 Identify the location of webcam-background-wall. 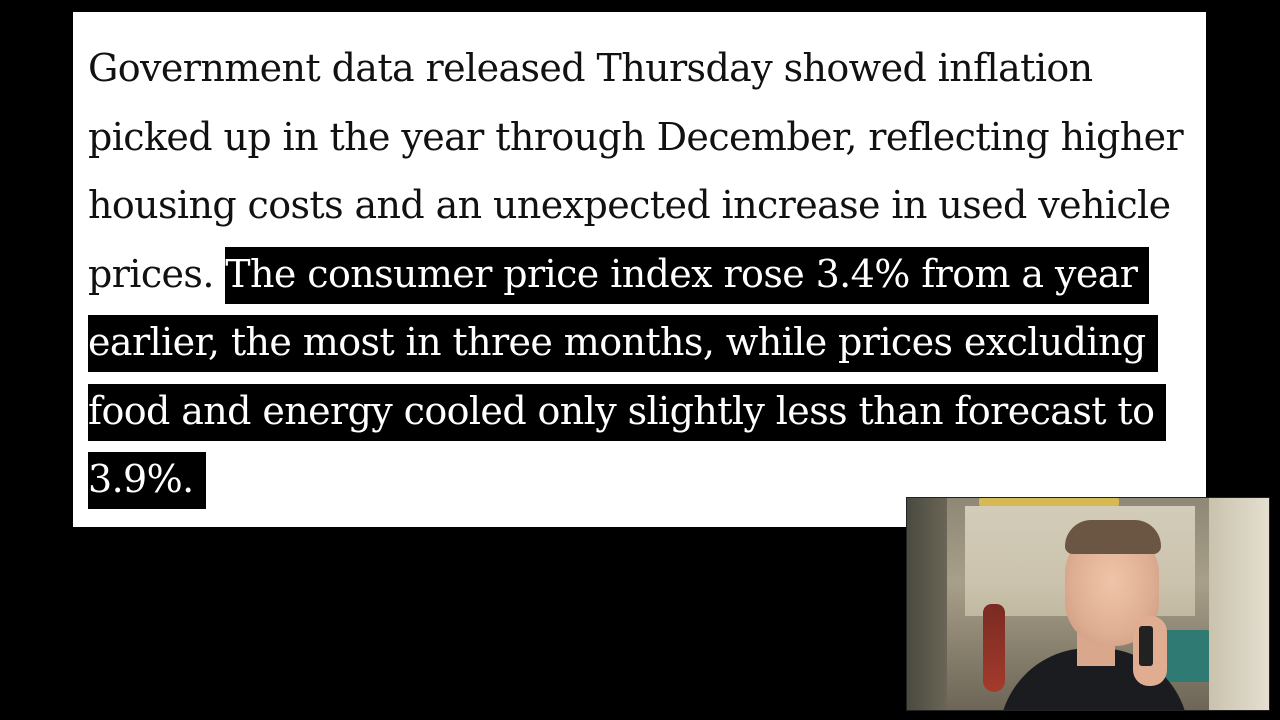
(927, 604).